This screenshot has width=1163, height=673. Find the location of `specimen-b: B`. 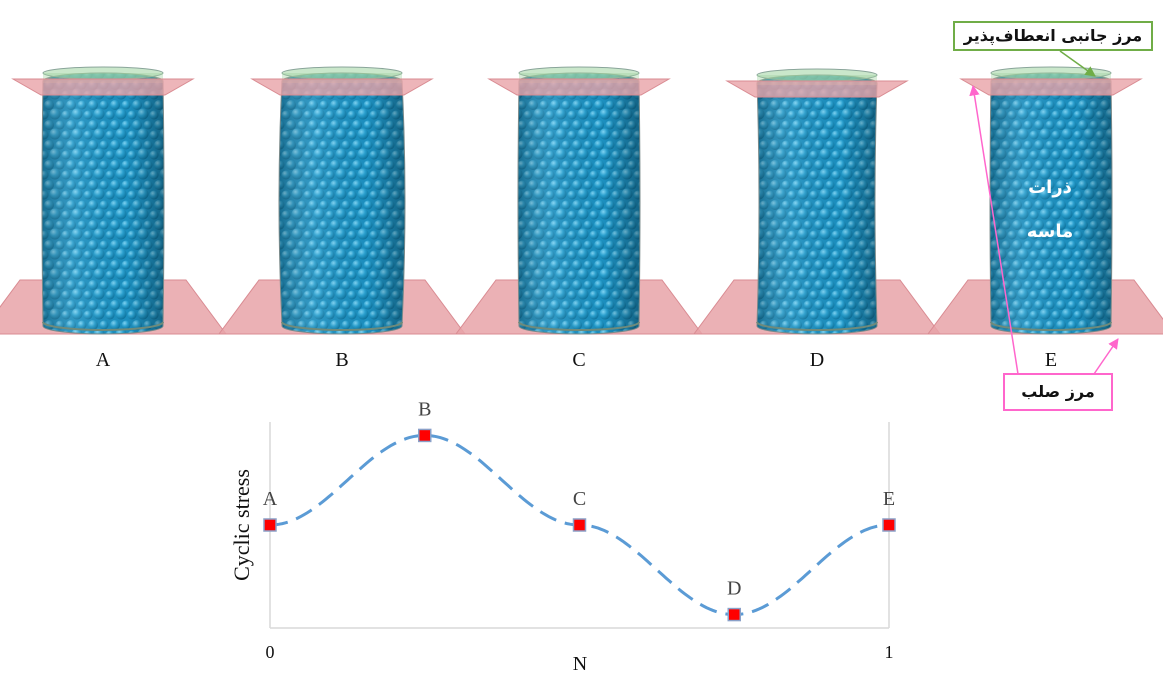

specimen-b: B is located at coordinates (342, 218).